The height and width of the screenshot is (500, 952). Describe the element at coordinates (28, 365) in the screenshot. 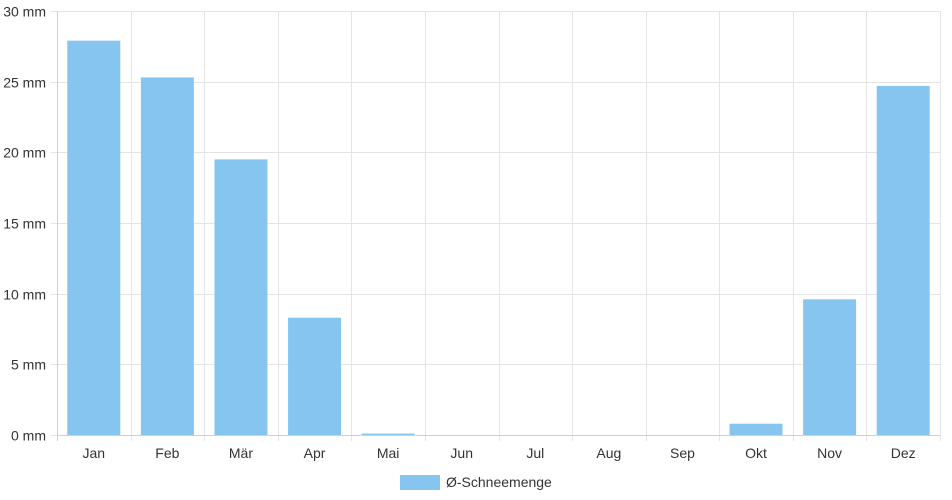

I see `y-tick-label: 5 mm` at that location.